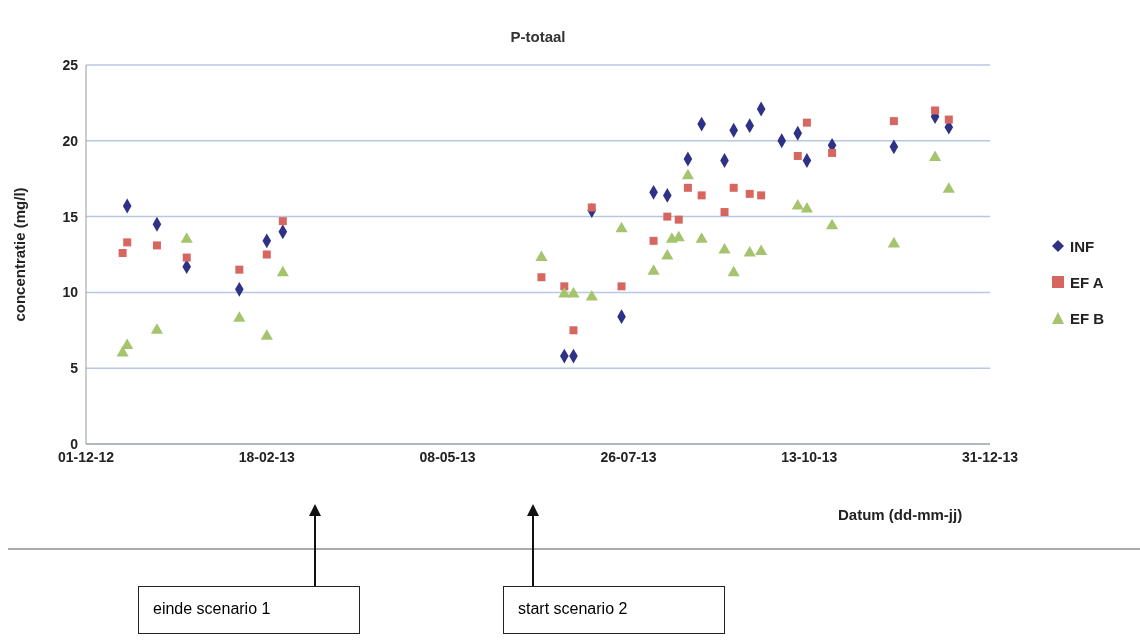  What do you see at coordinates (20, 254) in the screenshot?
I see `y-axis-title: concentratie (mg/l)` at bounding box center [20, 254].